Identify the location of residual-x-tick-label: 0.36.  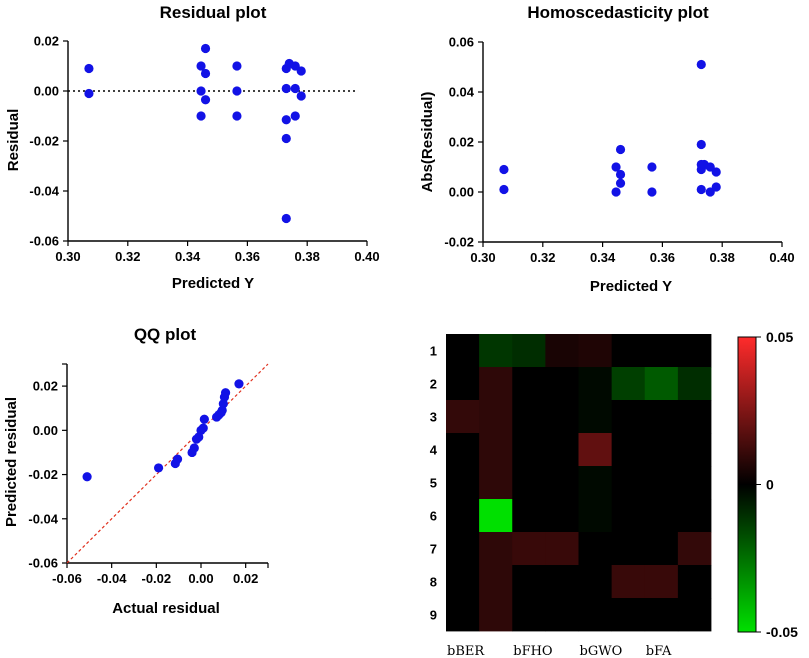
(247, 256).